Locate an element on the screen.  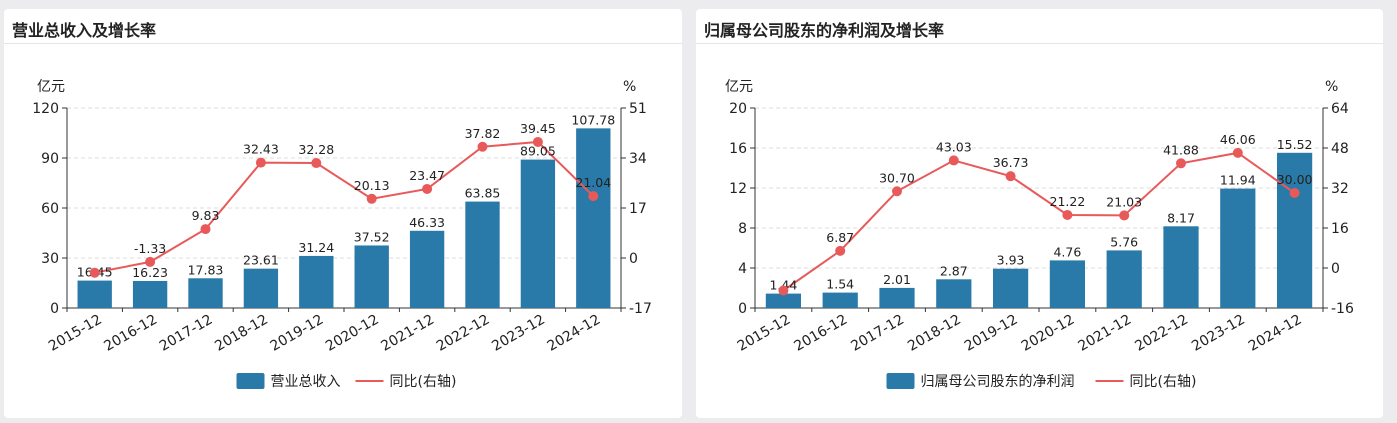
right-tick-label: 48 is located at coordinates (1340, 149).